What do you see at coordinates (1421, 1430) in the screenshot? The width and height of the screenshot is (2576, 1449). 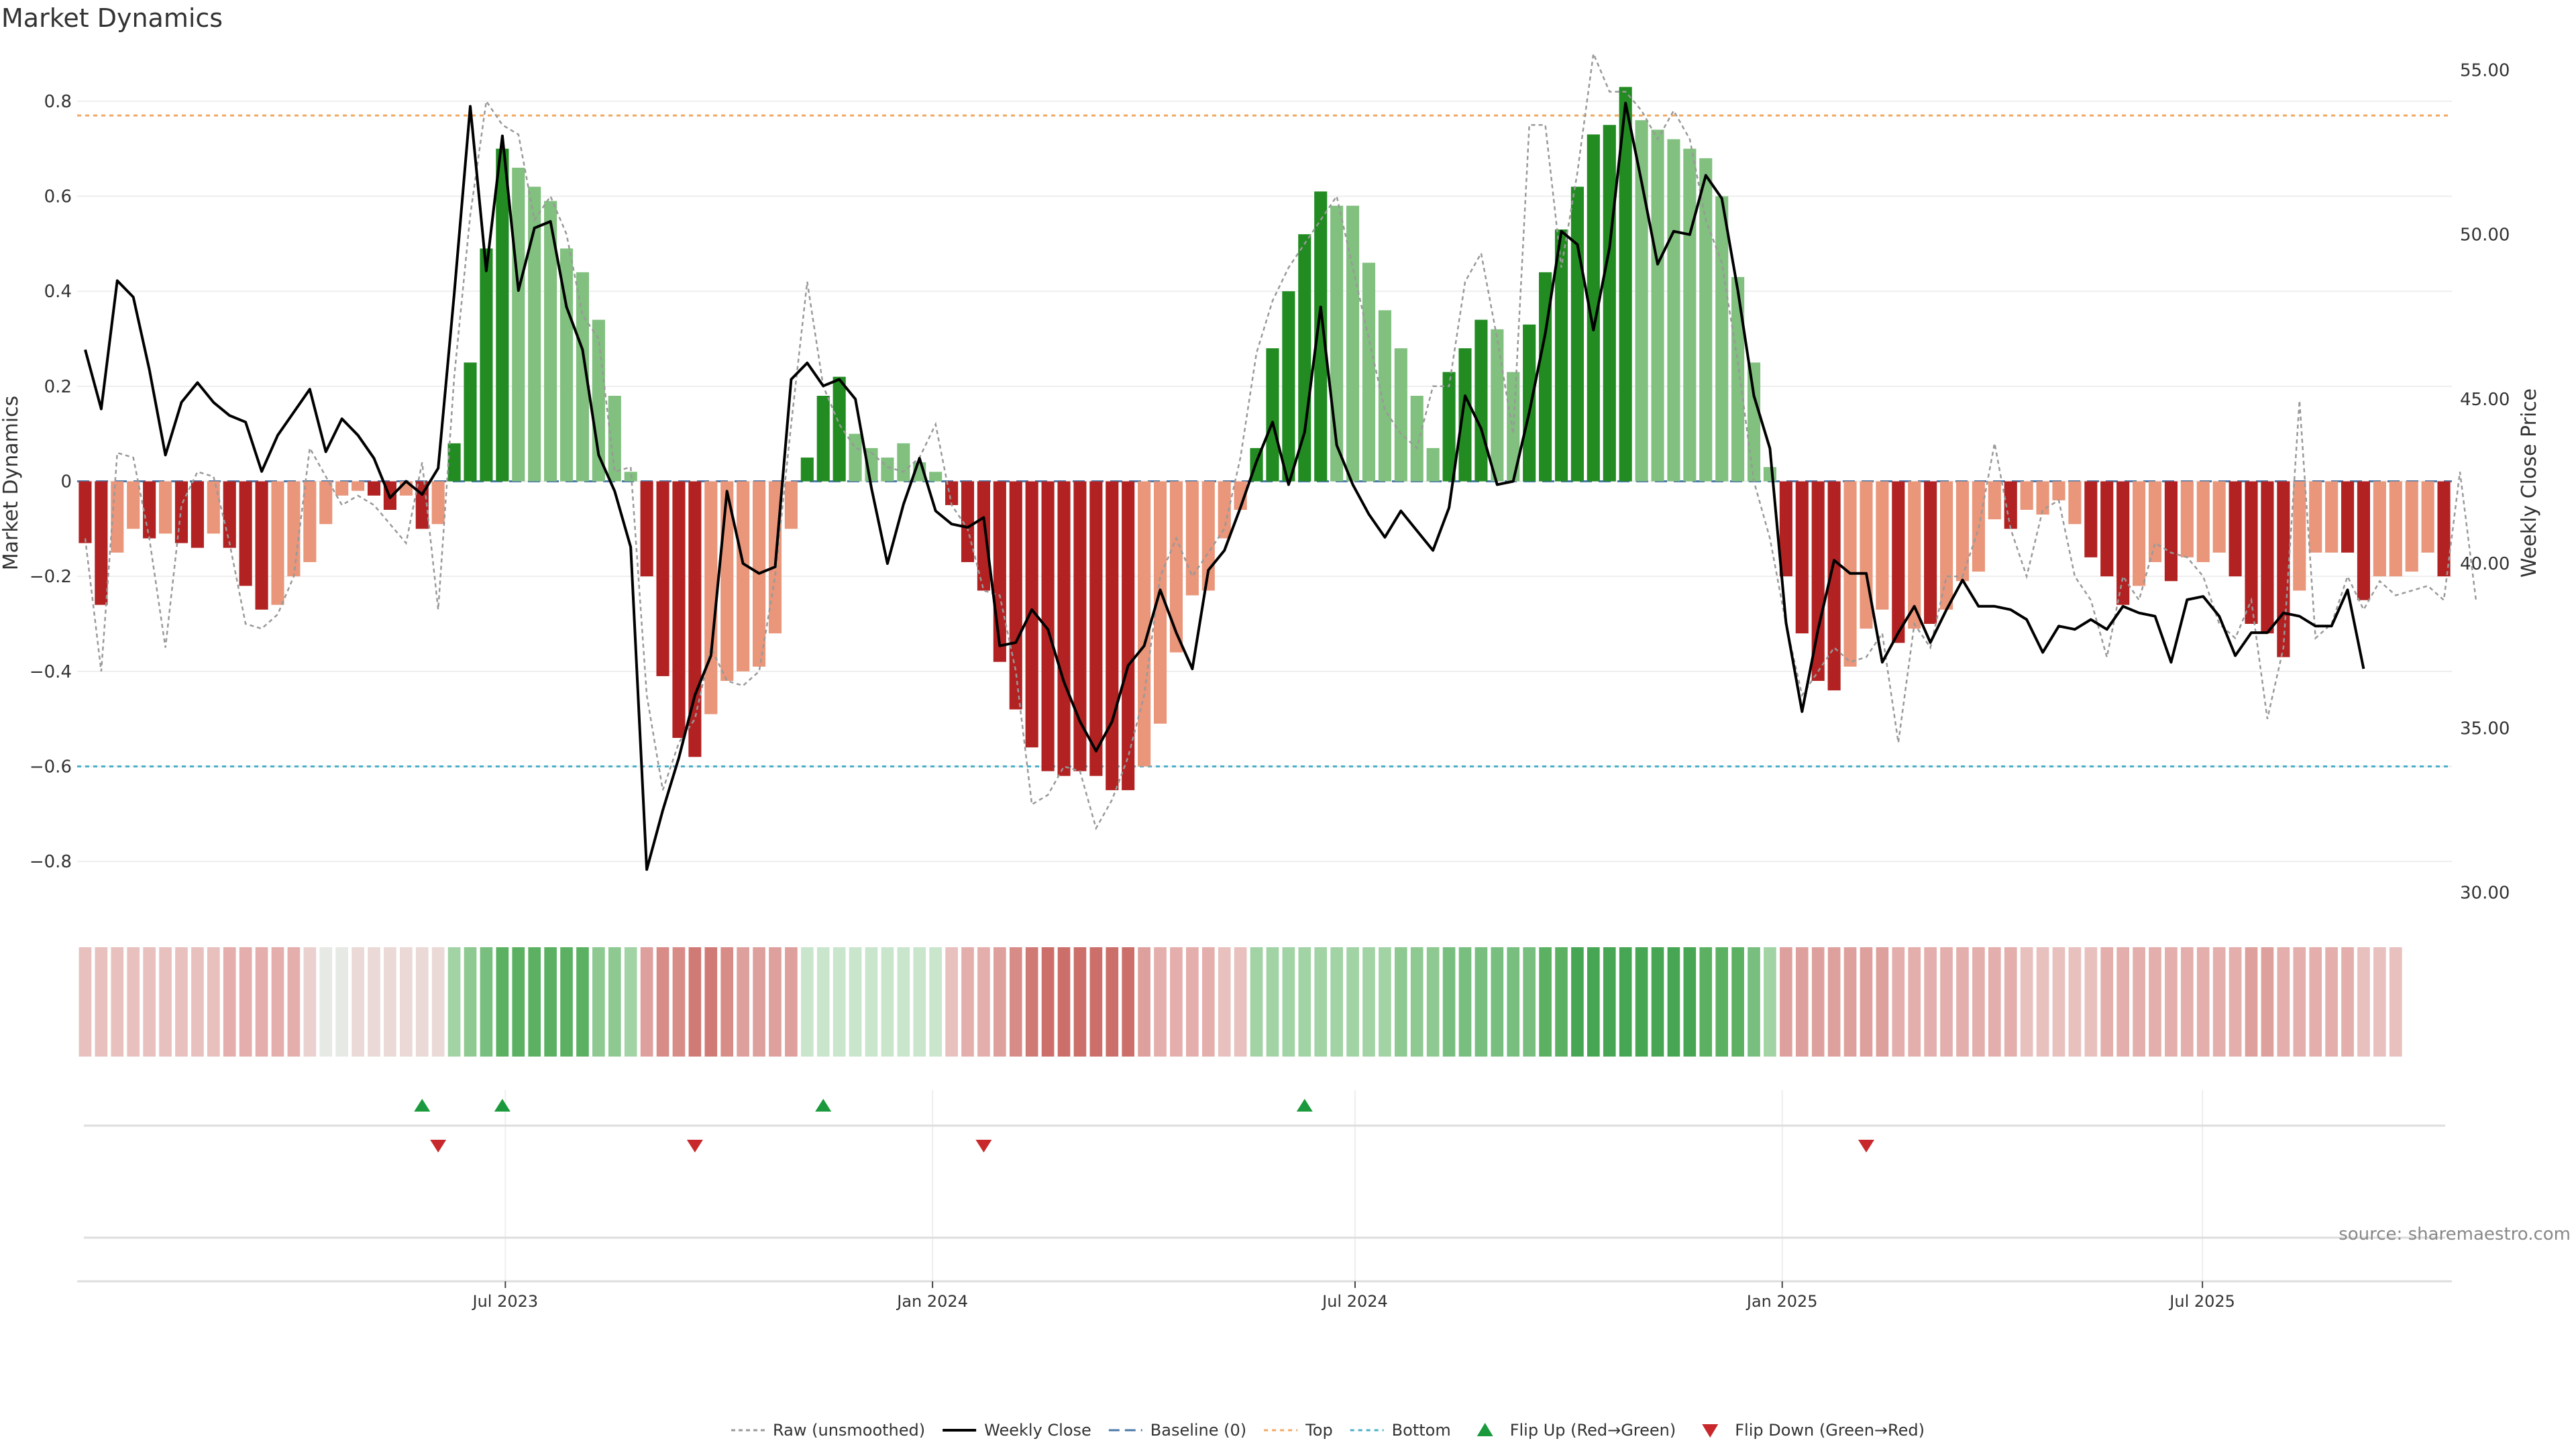 I see `legend-label-bottom: Bottom` at bounding box center [1421, 1430].